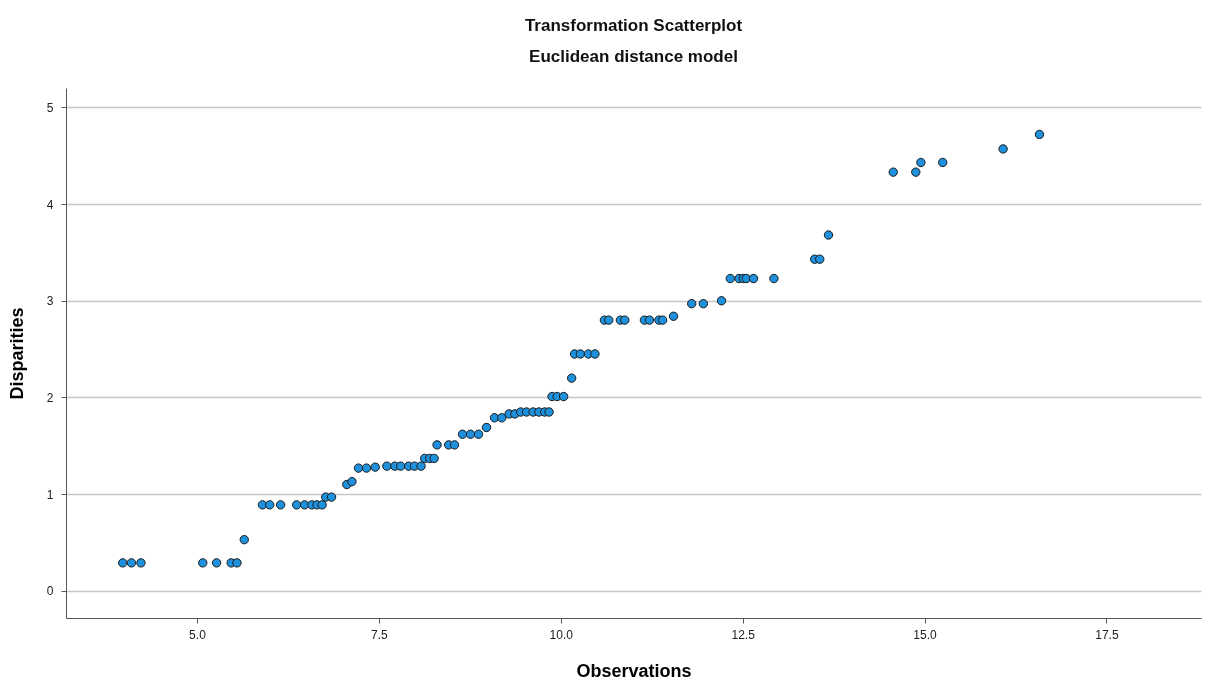  Describe the element at coordinates (634, 670) in the screenshot. I see `x-axis-title: Observations` at that location.